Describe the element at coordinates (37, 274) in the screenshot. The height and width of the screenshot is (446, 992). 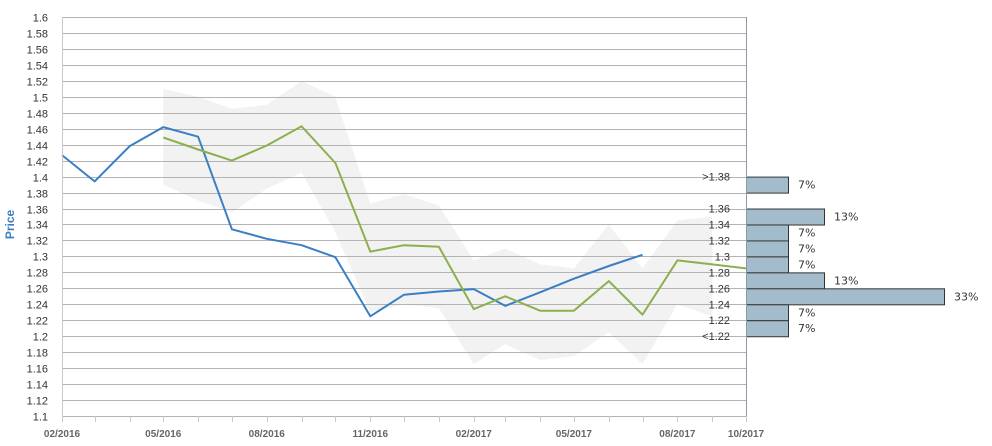
I see `y-tick-label: 1.28` at that location.